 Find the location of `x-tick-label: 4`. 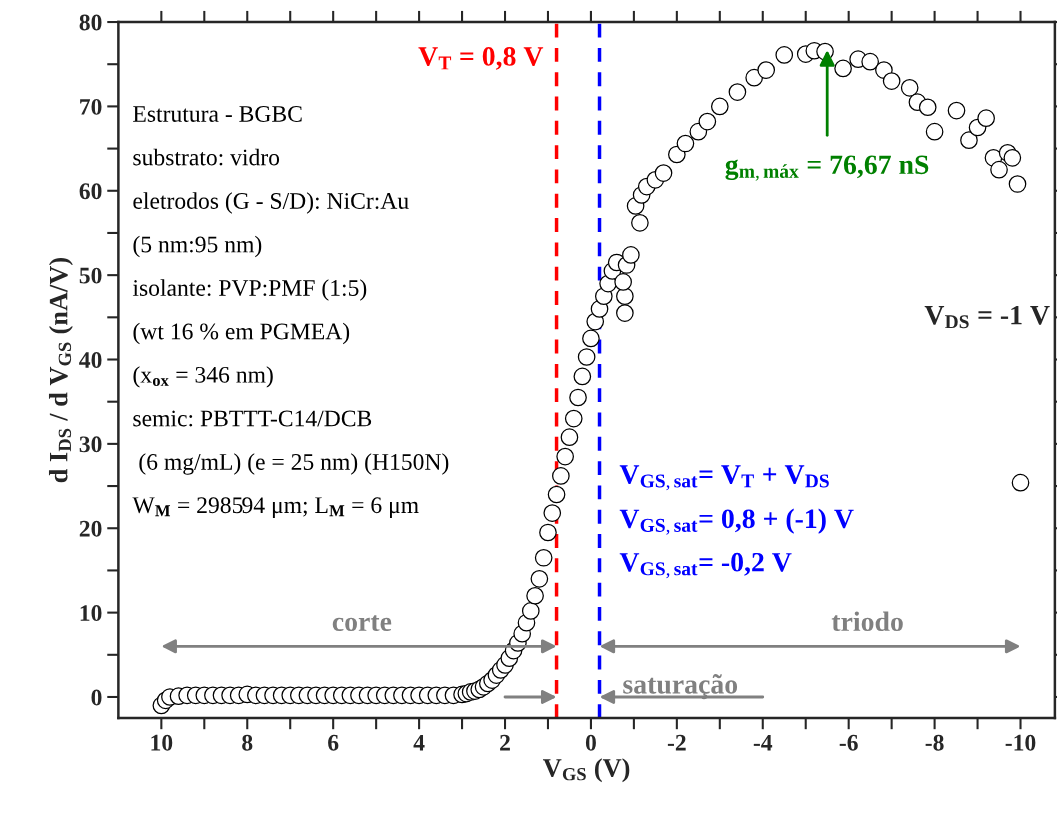

x-tick-label: 4 is located at coordinates (419, 742).